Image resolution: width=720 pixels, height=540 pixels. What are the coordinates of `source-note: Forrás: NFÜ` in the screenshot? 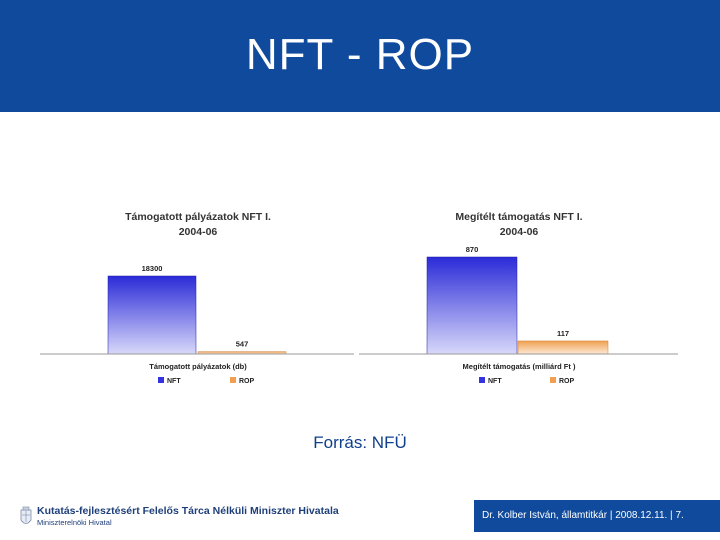 It's located at (360, 442).